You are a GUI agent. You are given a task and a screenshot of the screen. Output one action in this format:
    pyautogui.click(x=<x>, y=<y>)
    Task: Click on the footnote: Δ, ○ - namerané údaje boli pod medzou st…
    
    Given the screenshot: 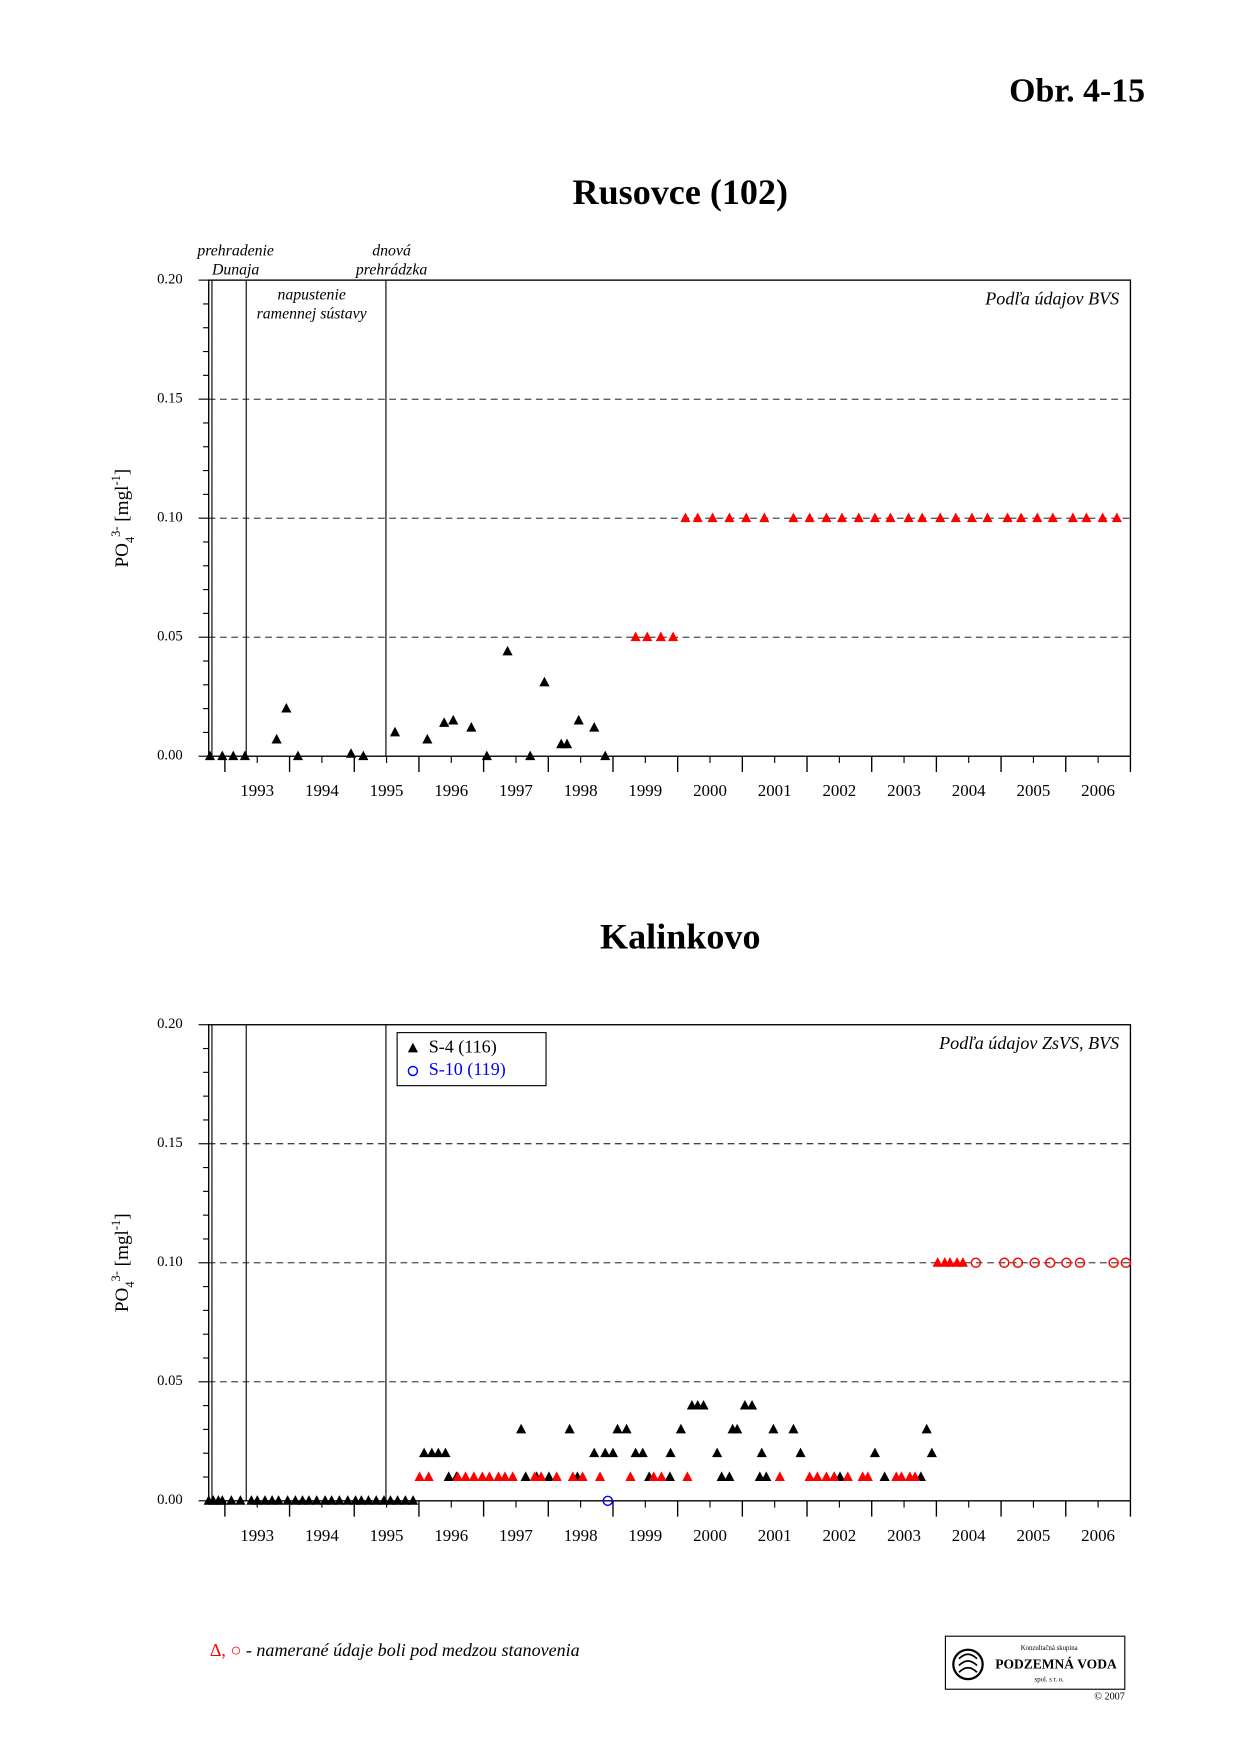 What is the action you would take?
    pyautogui.click(x=395, y=1650)
    